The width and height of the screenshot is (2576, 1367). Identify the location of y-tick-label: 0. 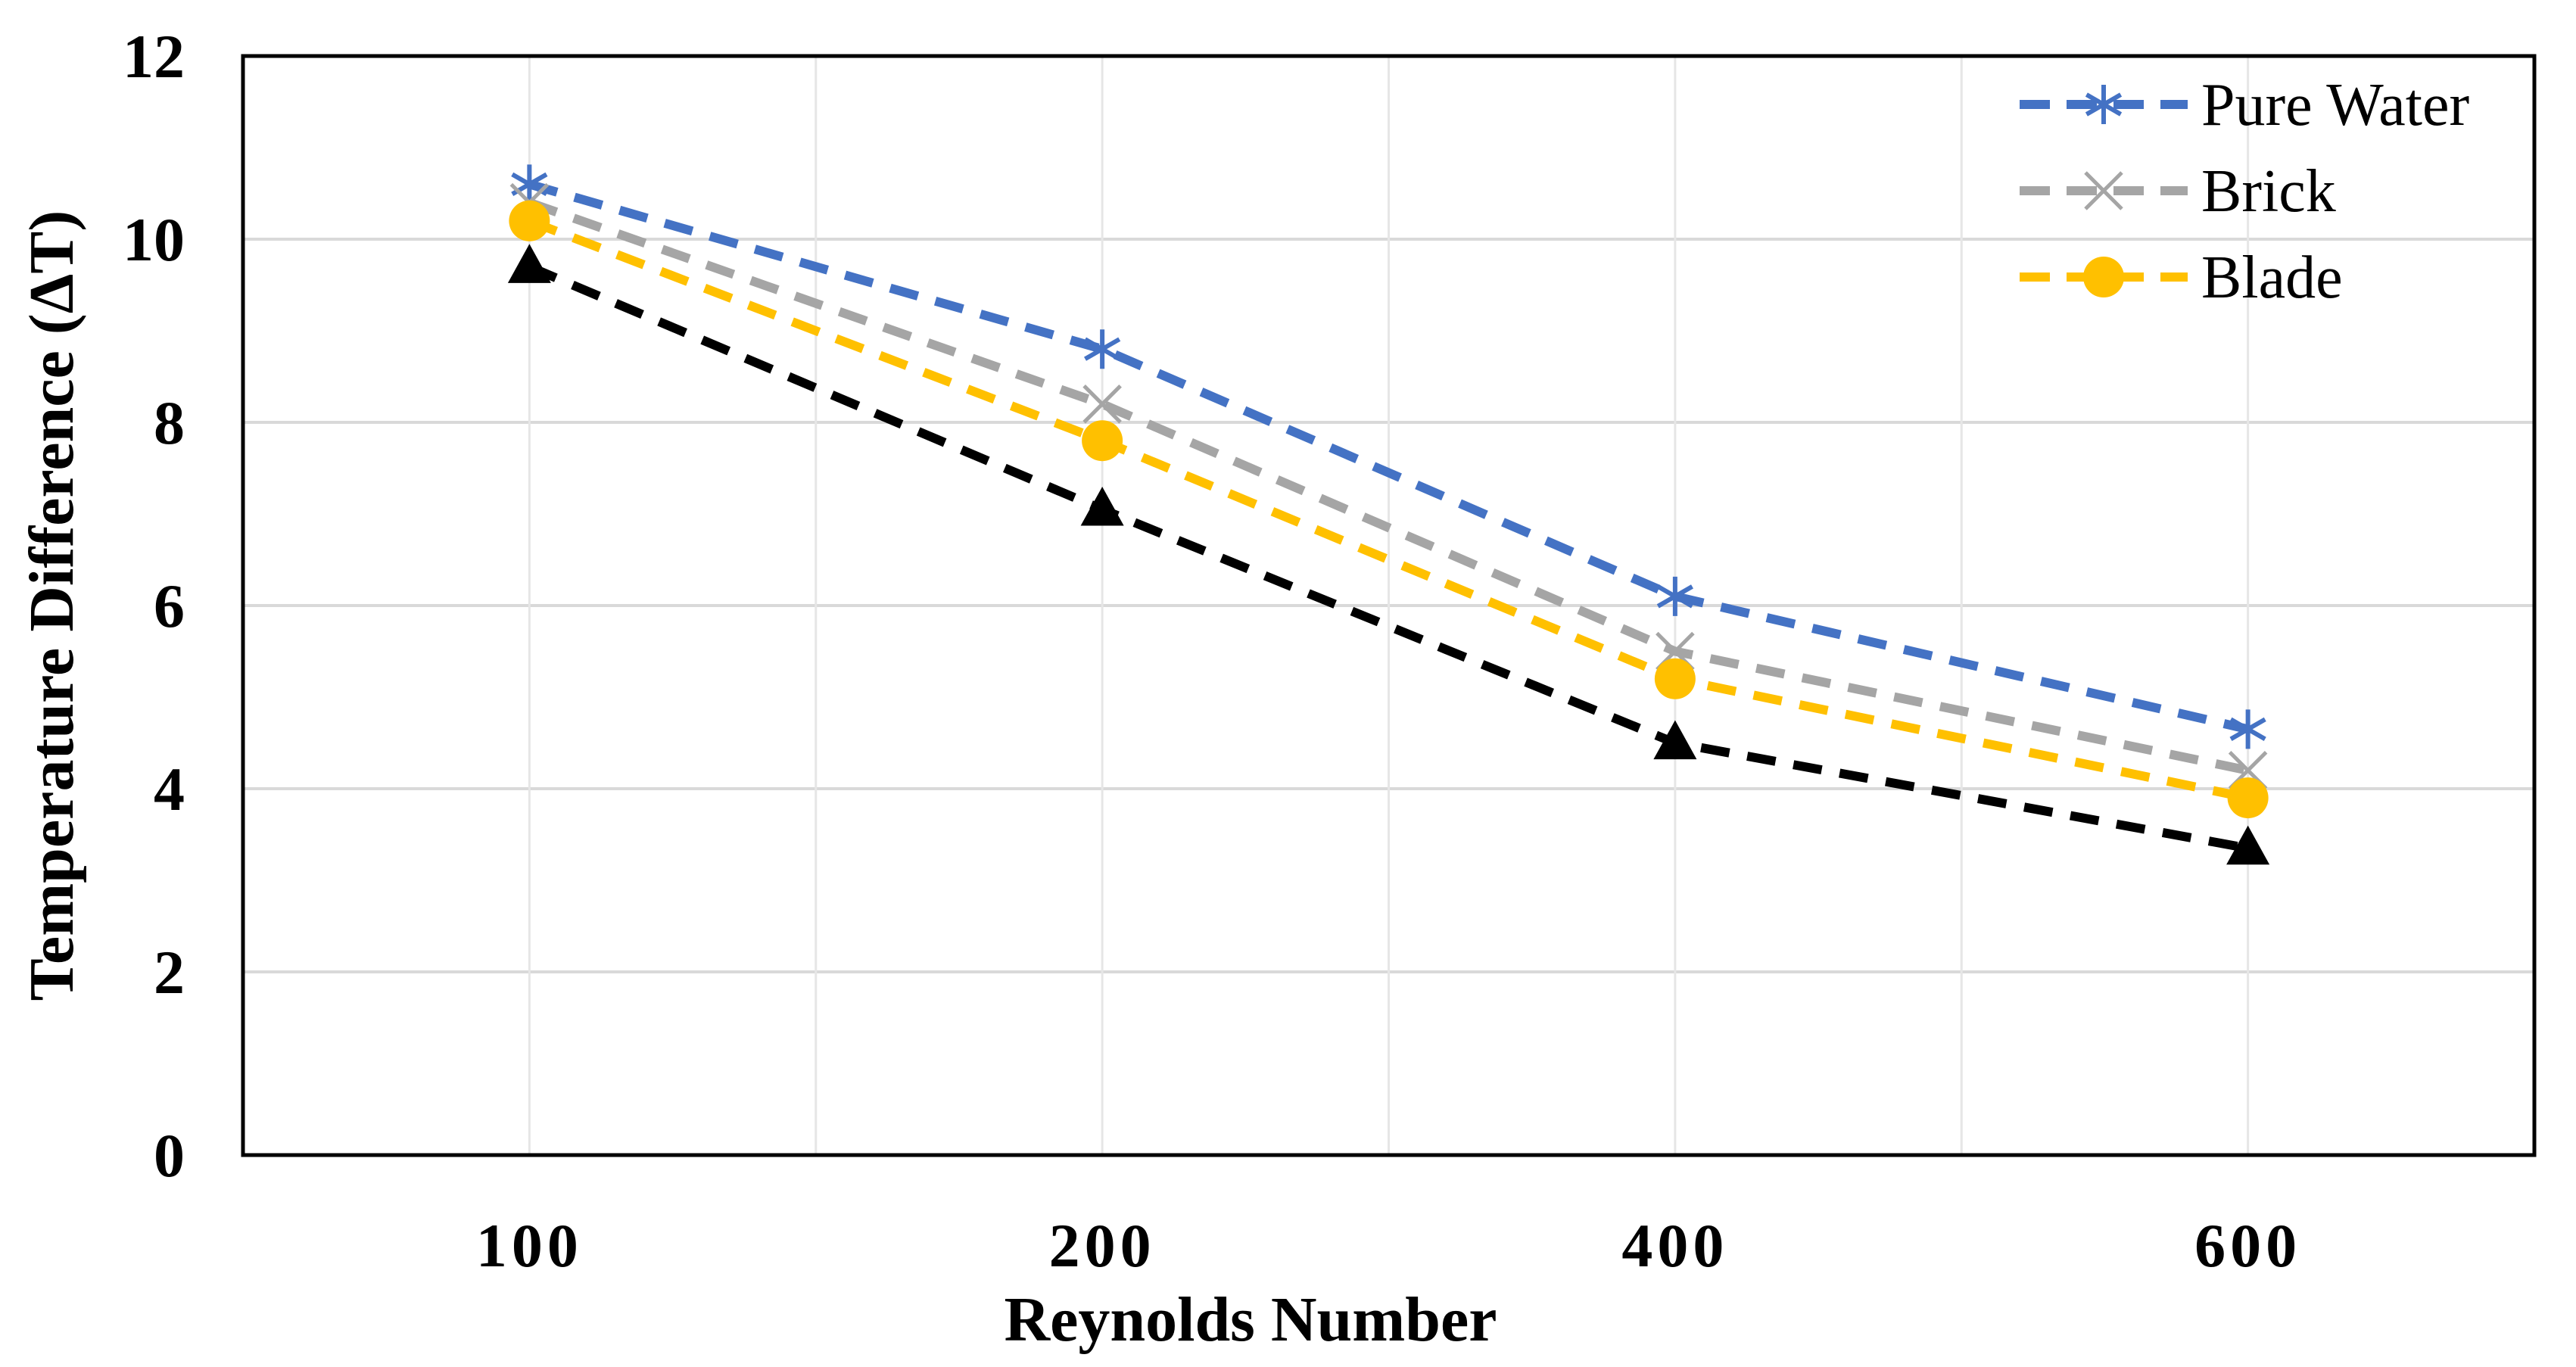
(169, 1155).